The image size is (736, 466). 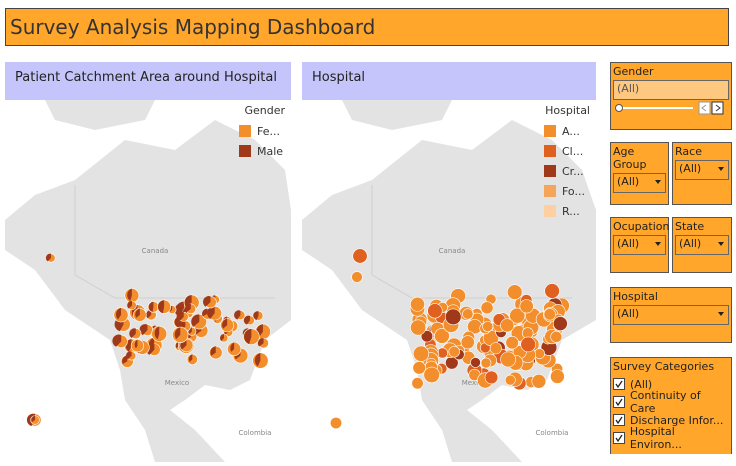 What do you see at coordinates (630, 158) in the screenshot?
I see `filter-title: Age Group` at bounding box center [630, 158].